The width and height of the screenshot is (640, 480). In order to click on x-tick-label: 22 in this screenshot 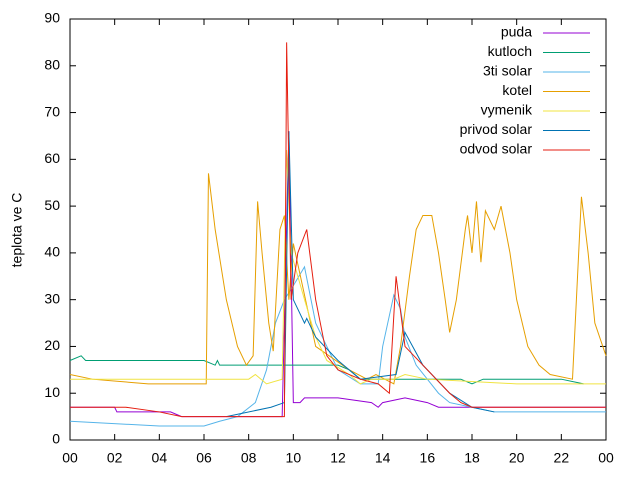, I will do `click(562, 458)`.